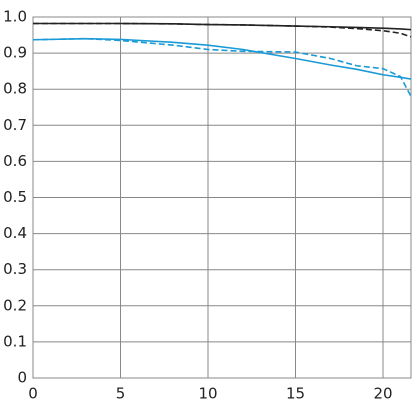 The width and height of the screenshot is (420, 417). What do you see at coordinates (15, 341) in the screenshot?
I see `y-tick-label: 0.1` at bounding box center [15, 341].